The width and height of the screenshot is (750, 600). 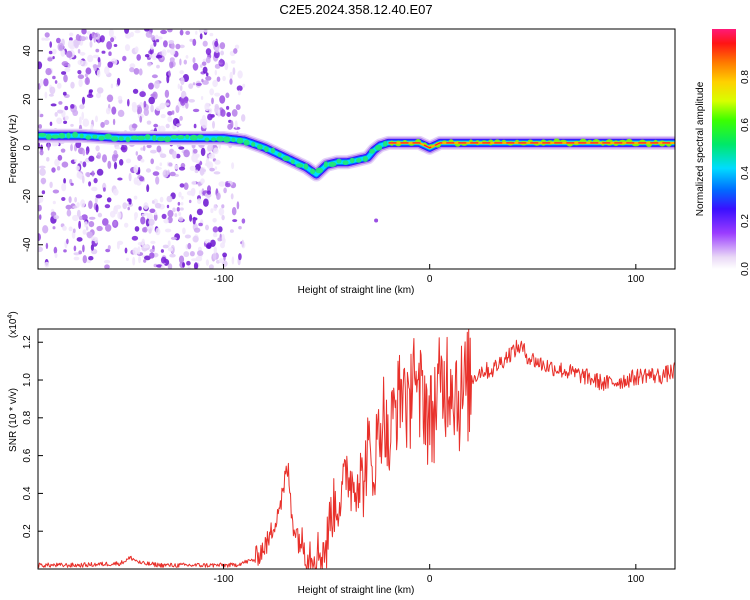 I want to click on ridge-core-red, so click(x=531, y=145).